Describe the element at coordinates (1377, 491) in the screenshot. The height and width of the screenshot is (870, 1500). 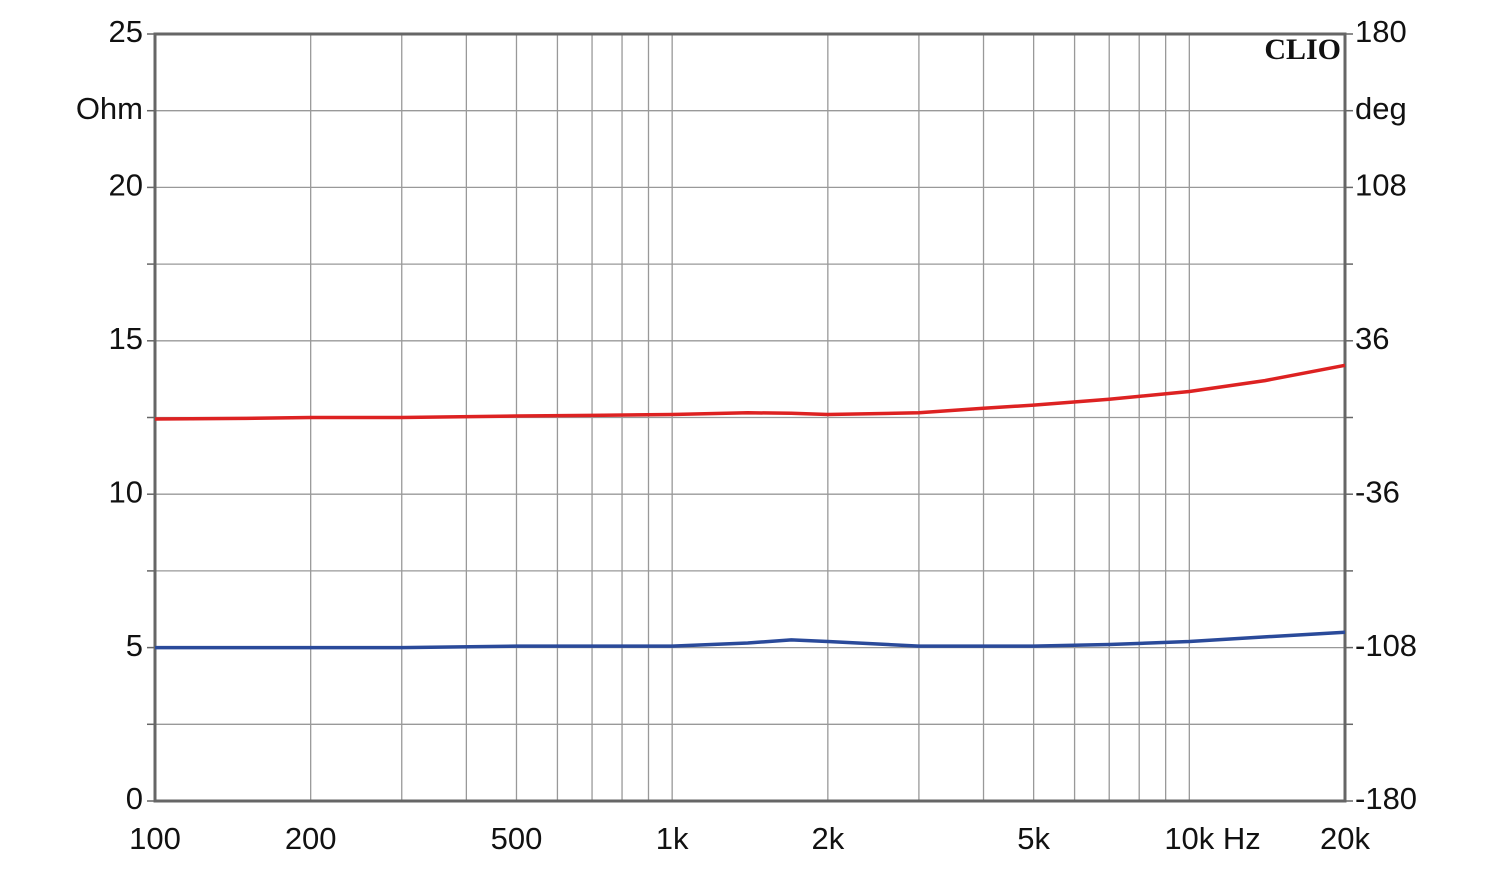
I see `y2-tick-label: -36` at that location.